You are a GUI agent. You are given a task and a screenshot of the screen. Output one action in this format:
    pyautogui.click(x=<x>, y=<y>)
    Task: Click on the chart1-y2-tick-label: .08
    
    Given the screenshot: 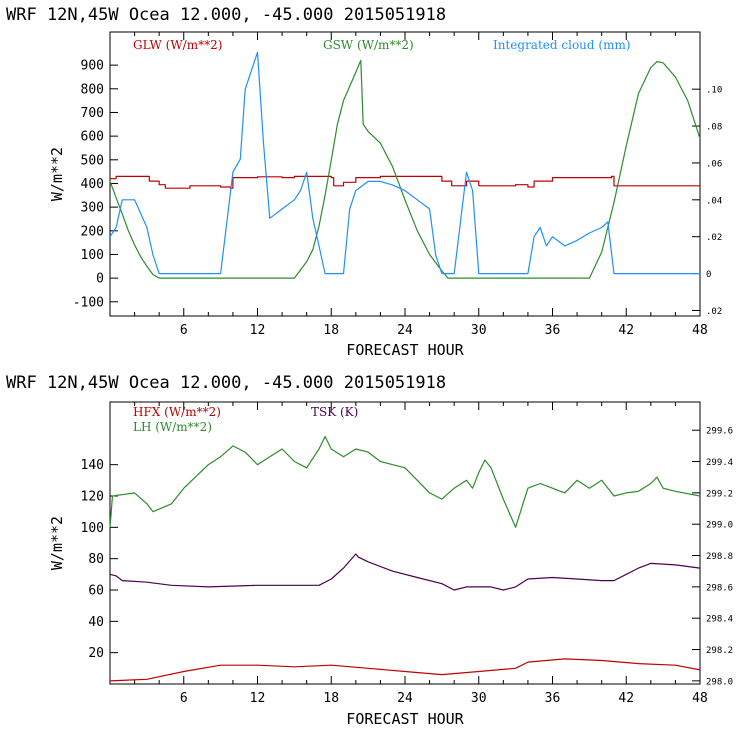 What is the action you would take?
    pyautogui.click(x=714, y=128)
    